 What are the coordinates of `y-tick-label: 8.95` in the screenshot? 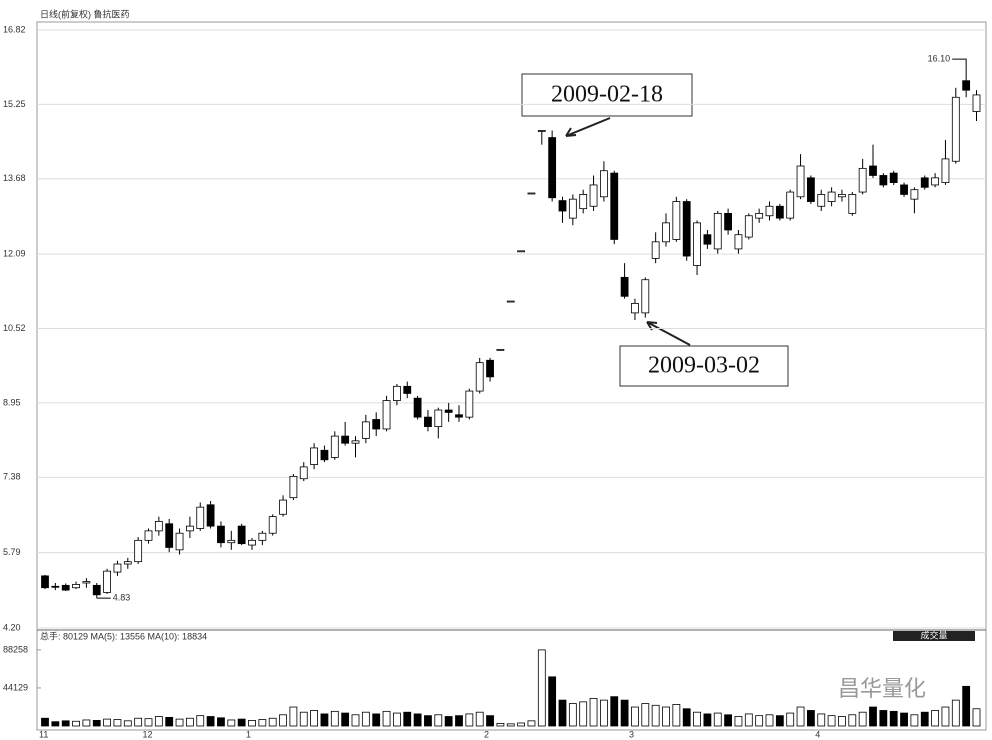 It's located at (12, 402).